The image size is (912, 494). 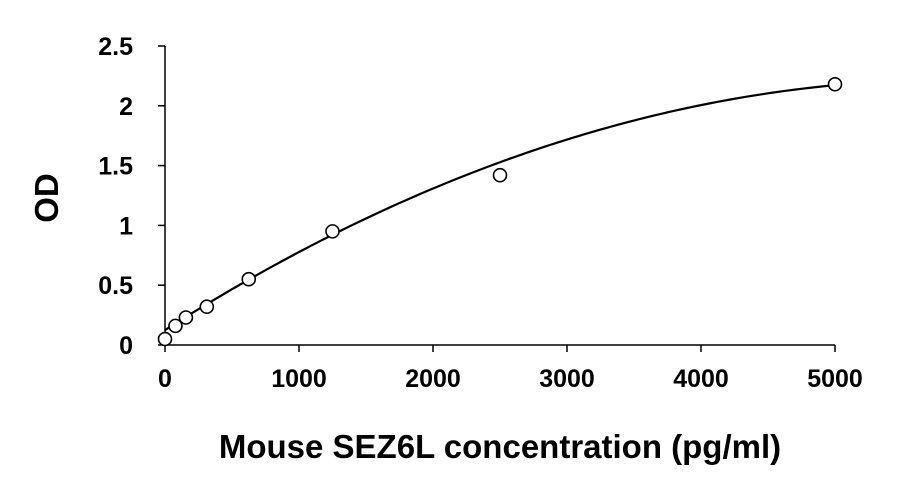 I want to click on y-tick-label: 1, so click(x=126, y=226).